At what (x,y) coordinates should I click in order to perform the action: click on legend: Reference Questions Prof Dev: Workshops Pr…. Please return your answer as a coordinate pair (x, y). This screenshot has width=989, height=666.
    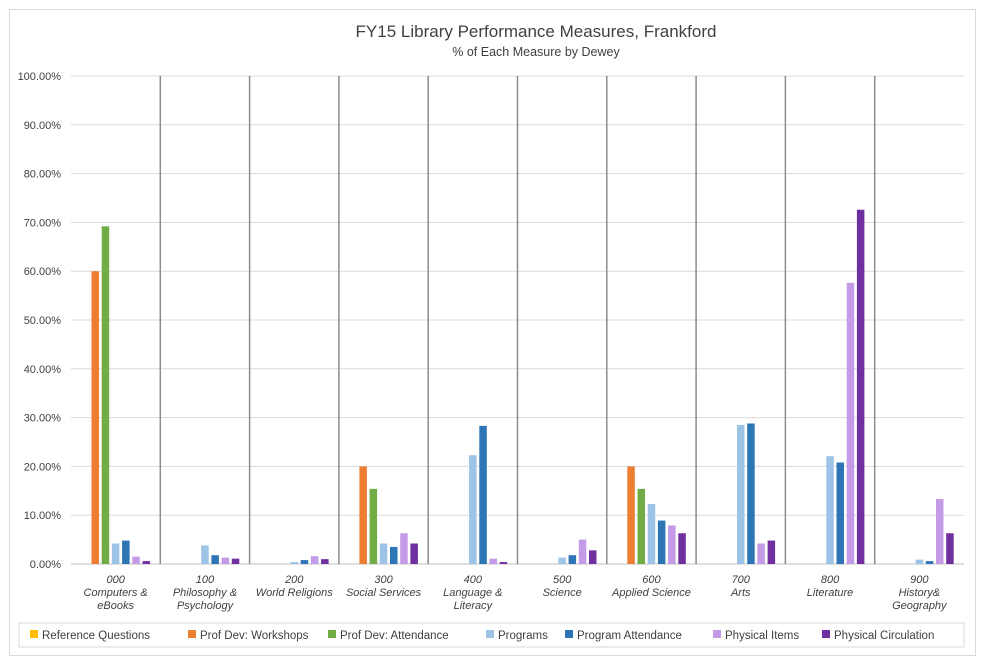
    Looking at the image, I should click on (482, 636).